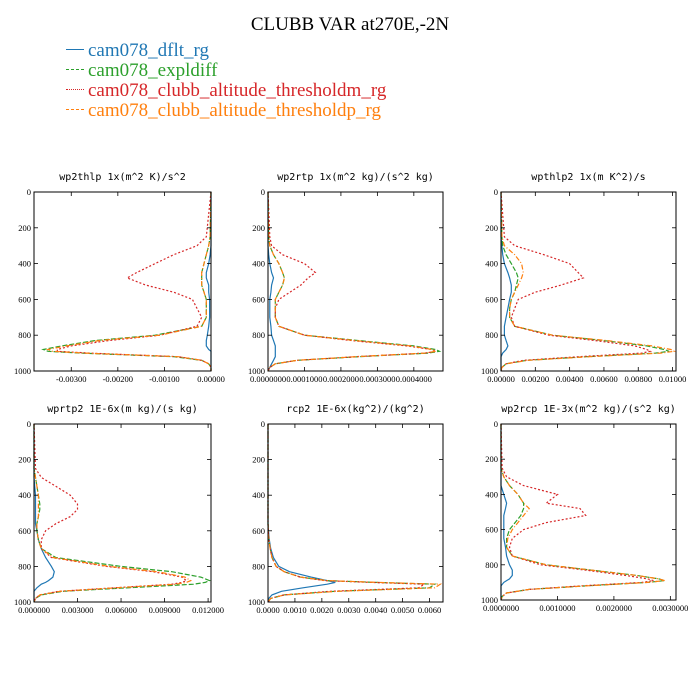  Describe the element at coordinates (164, 379) in the screenshot. I see `x-tick-label: -0.00100` at that location.